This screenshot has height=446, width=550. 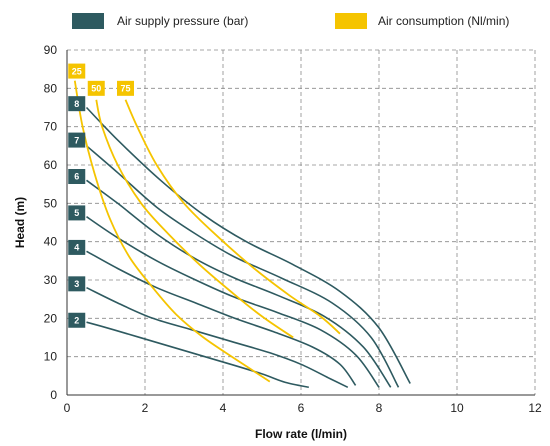 I want to click on pressure-curve-3-bar, so click(x=217, y=337).